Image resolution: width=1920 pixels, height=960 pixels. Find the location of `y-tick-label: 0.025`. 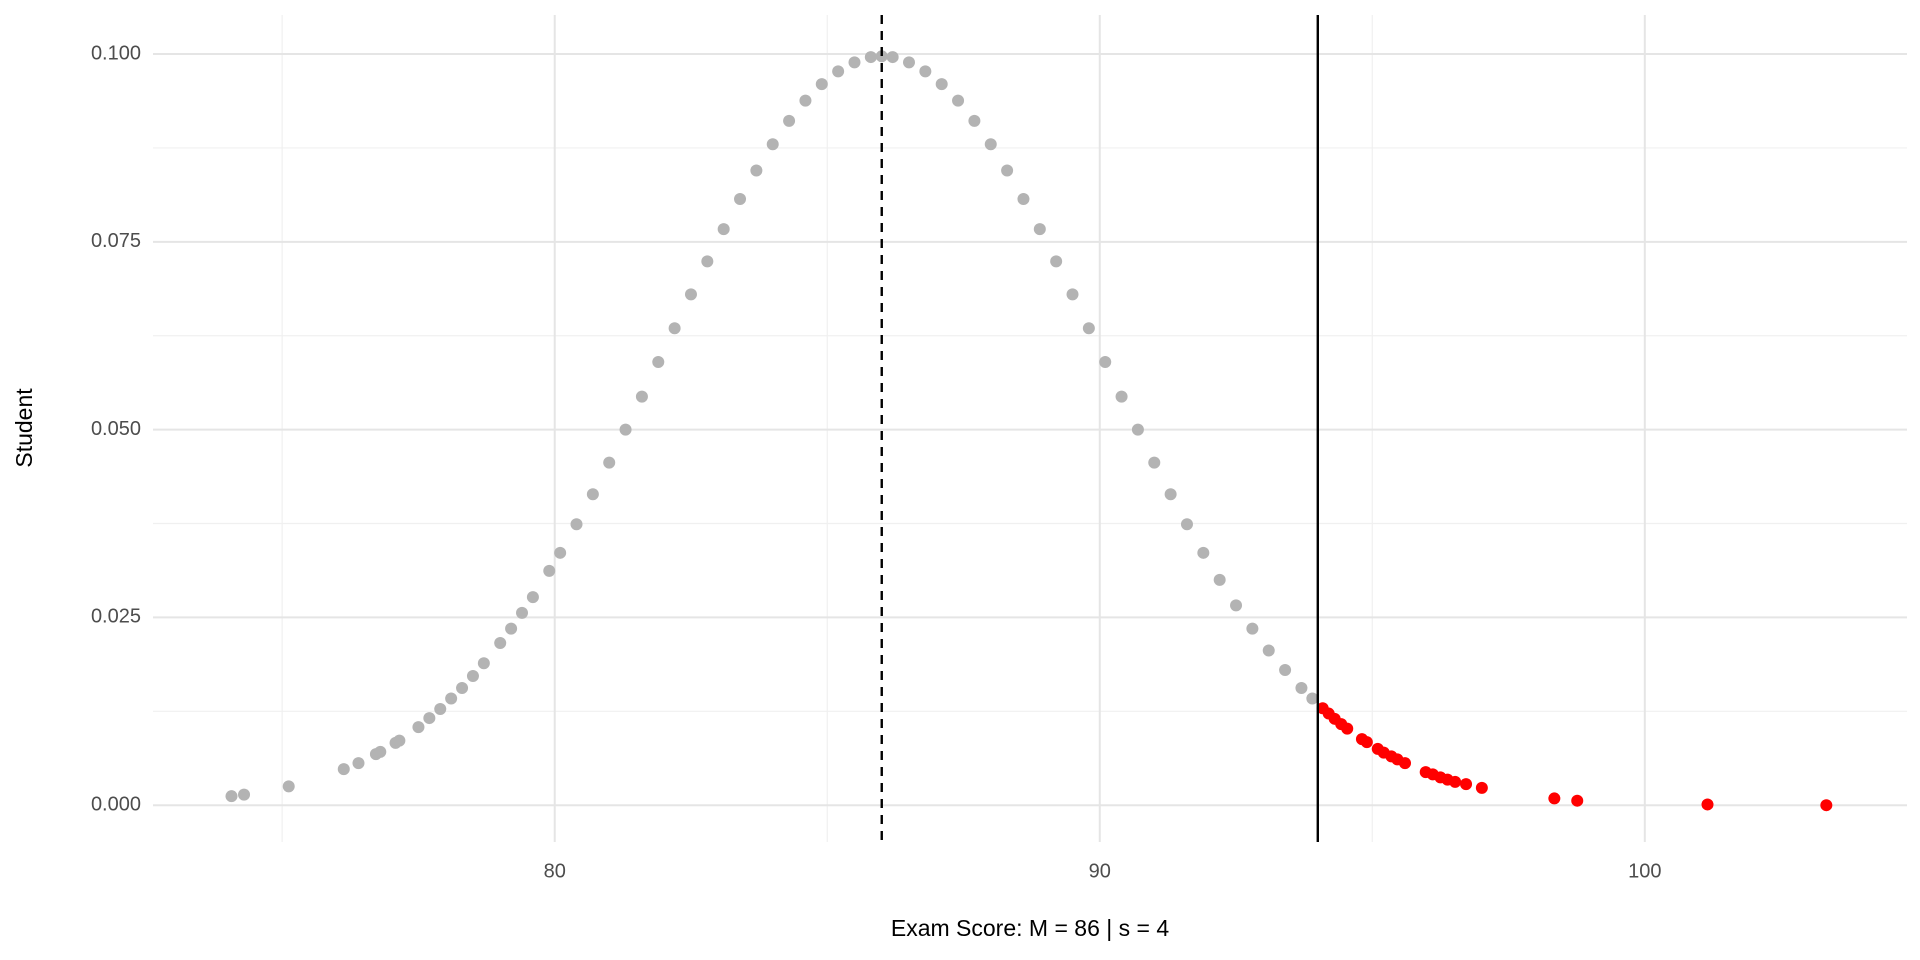

y-tick-label: 0.025 is located at coordinates (116, 617).